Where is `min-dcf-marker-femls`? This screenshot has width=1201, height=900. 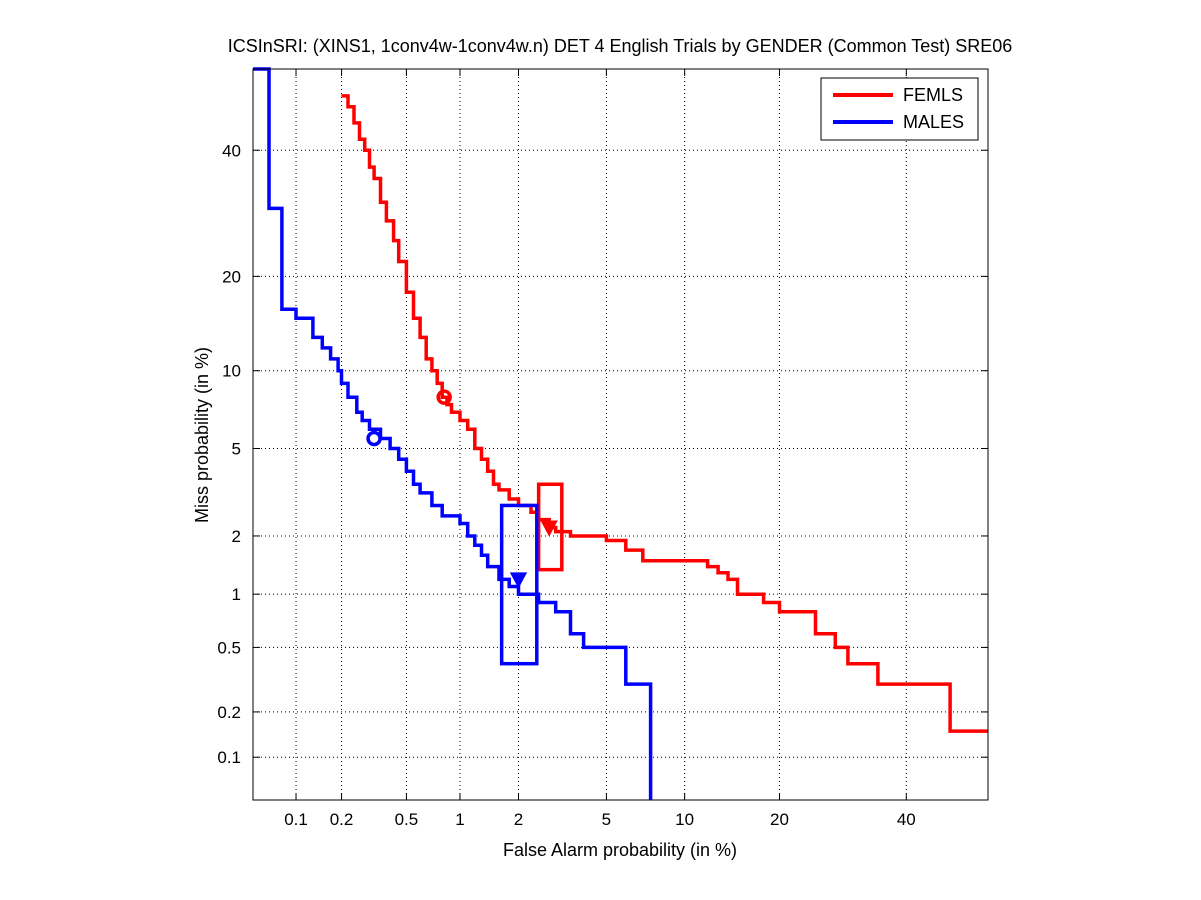
min-dcf-marker-femls is located at coordinates (444, 397).